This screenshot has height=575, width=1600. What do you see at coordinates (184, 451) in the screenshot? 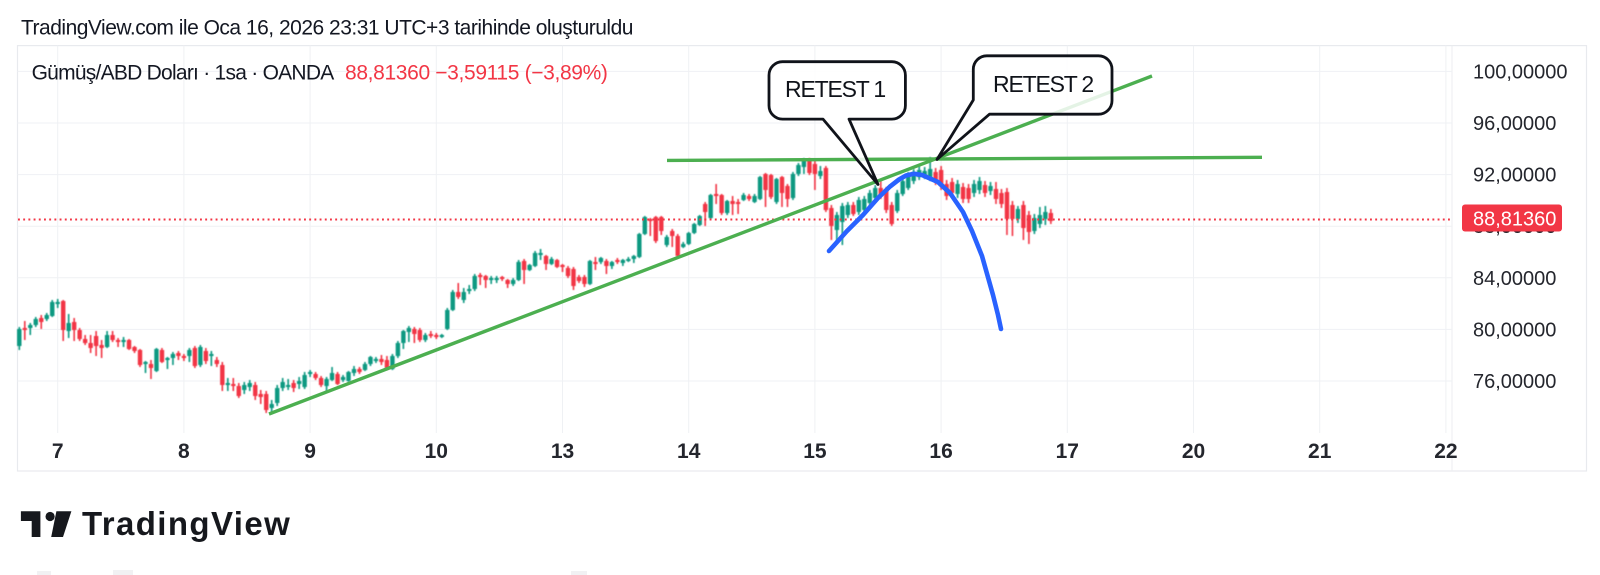
I see `svg-text: 8` at bounding box center [184, 451].